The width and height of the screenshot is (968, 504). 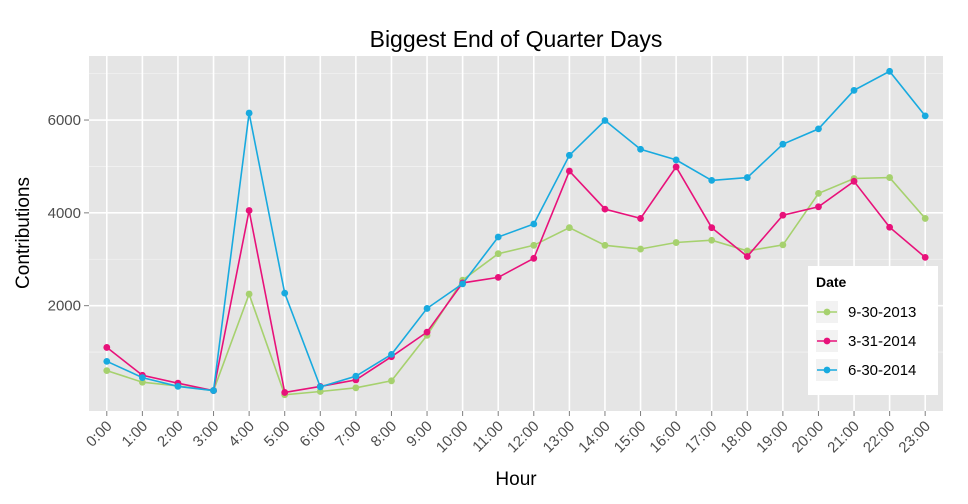 I want to click on y-tick-label: 6000, so click(x=64, y=120).